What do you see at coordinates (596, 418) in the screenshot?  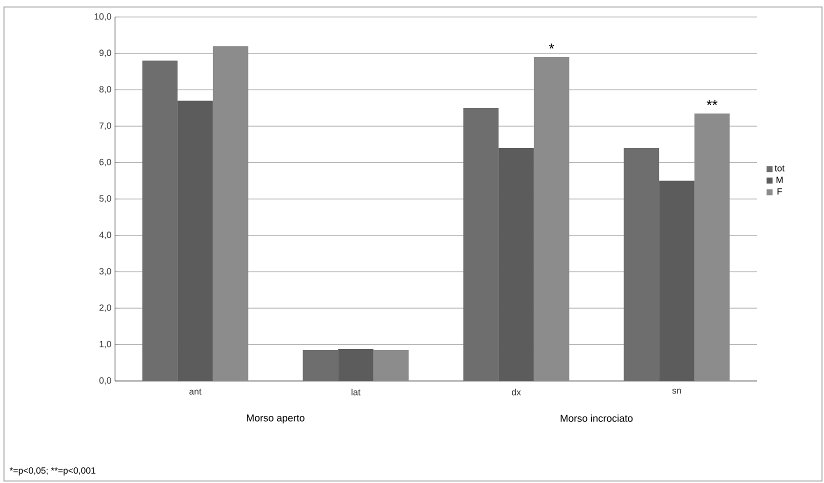 I see `text: Morso incrociato` at bounding box center [596, 418].